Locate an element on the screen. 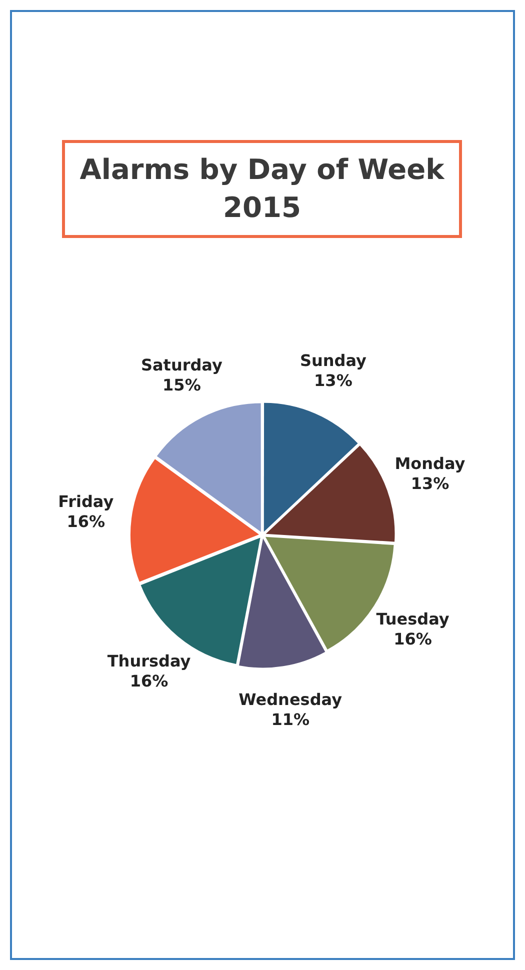  data-label: 11% is located at coordinates (290, 719).